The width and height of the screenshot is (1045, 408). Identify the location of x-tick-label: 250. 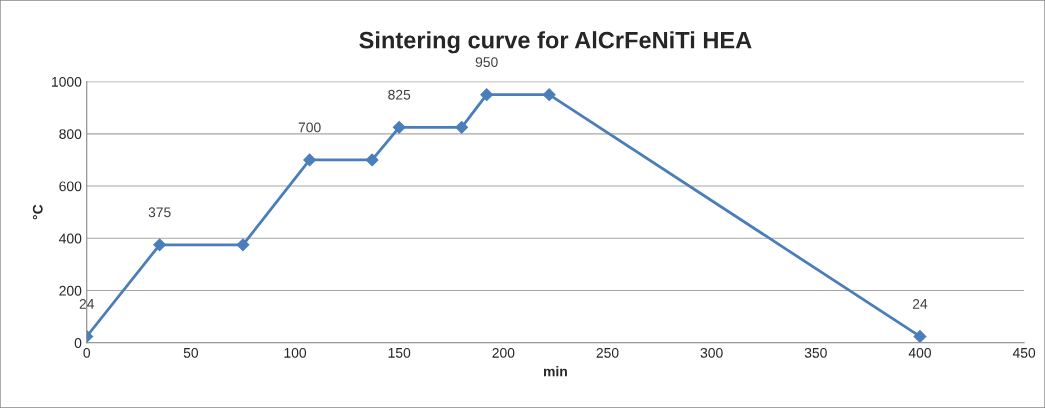
(607, 352).